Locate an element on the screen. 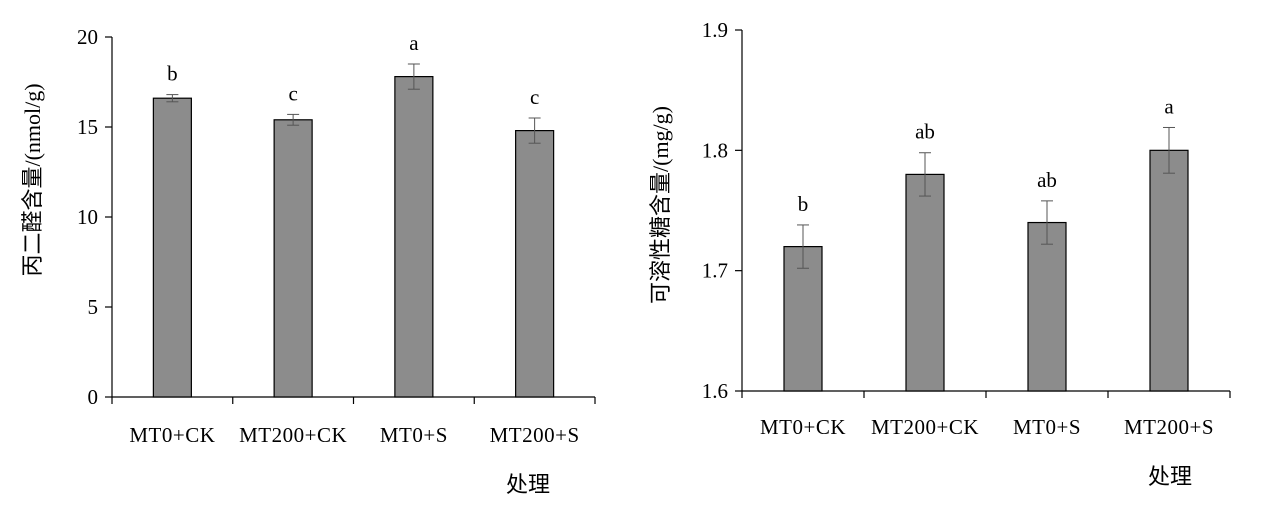  y-tick-label: 1.6 is located at coordinates (715, 391).